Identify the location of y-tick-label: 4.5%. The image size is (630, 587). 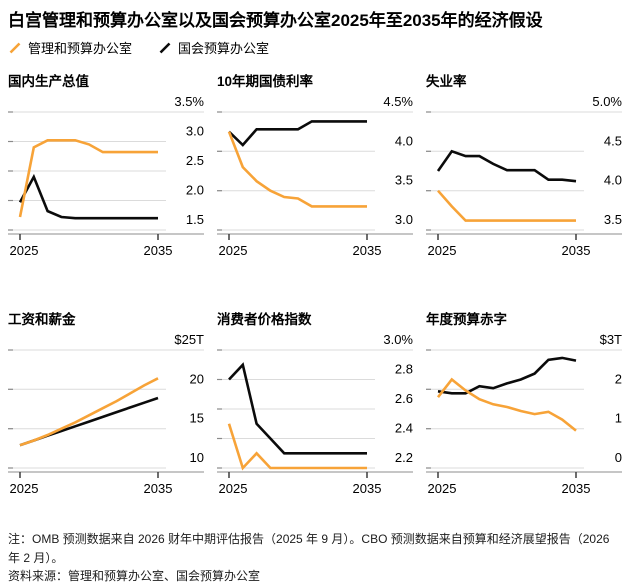
(398, 101).